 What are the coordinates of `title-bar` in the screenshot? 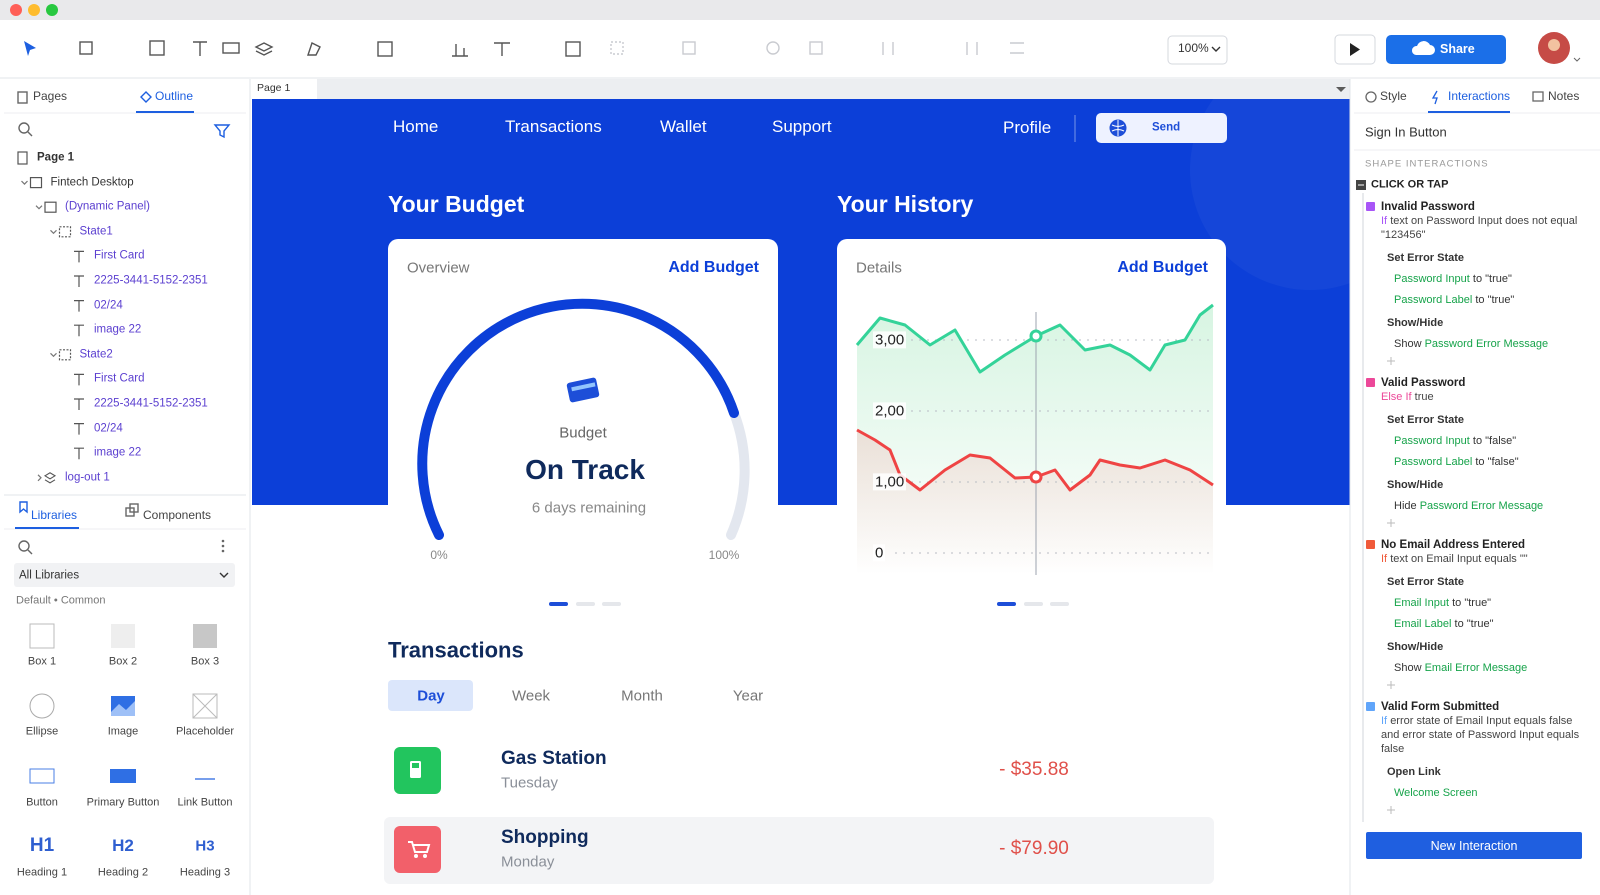 It's located at (800, 10).